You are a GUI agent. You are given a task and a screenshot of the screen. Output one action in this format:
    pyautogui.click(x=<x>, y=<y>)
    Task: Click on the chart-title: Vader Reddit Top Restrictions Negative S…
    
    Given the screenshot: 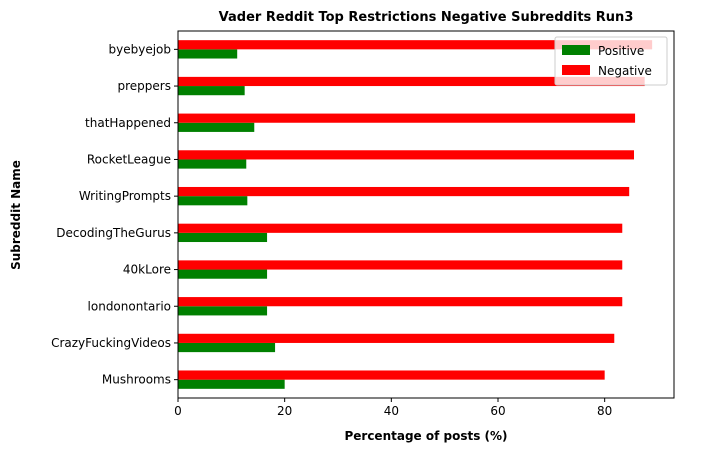 What is the action you would take?
    pyautogui.click(x=426, y=17)
    